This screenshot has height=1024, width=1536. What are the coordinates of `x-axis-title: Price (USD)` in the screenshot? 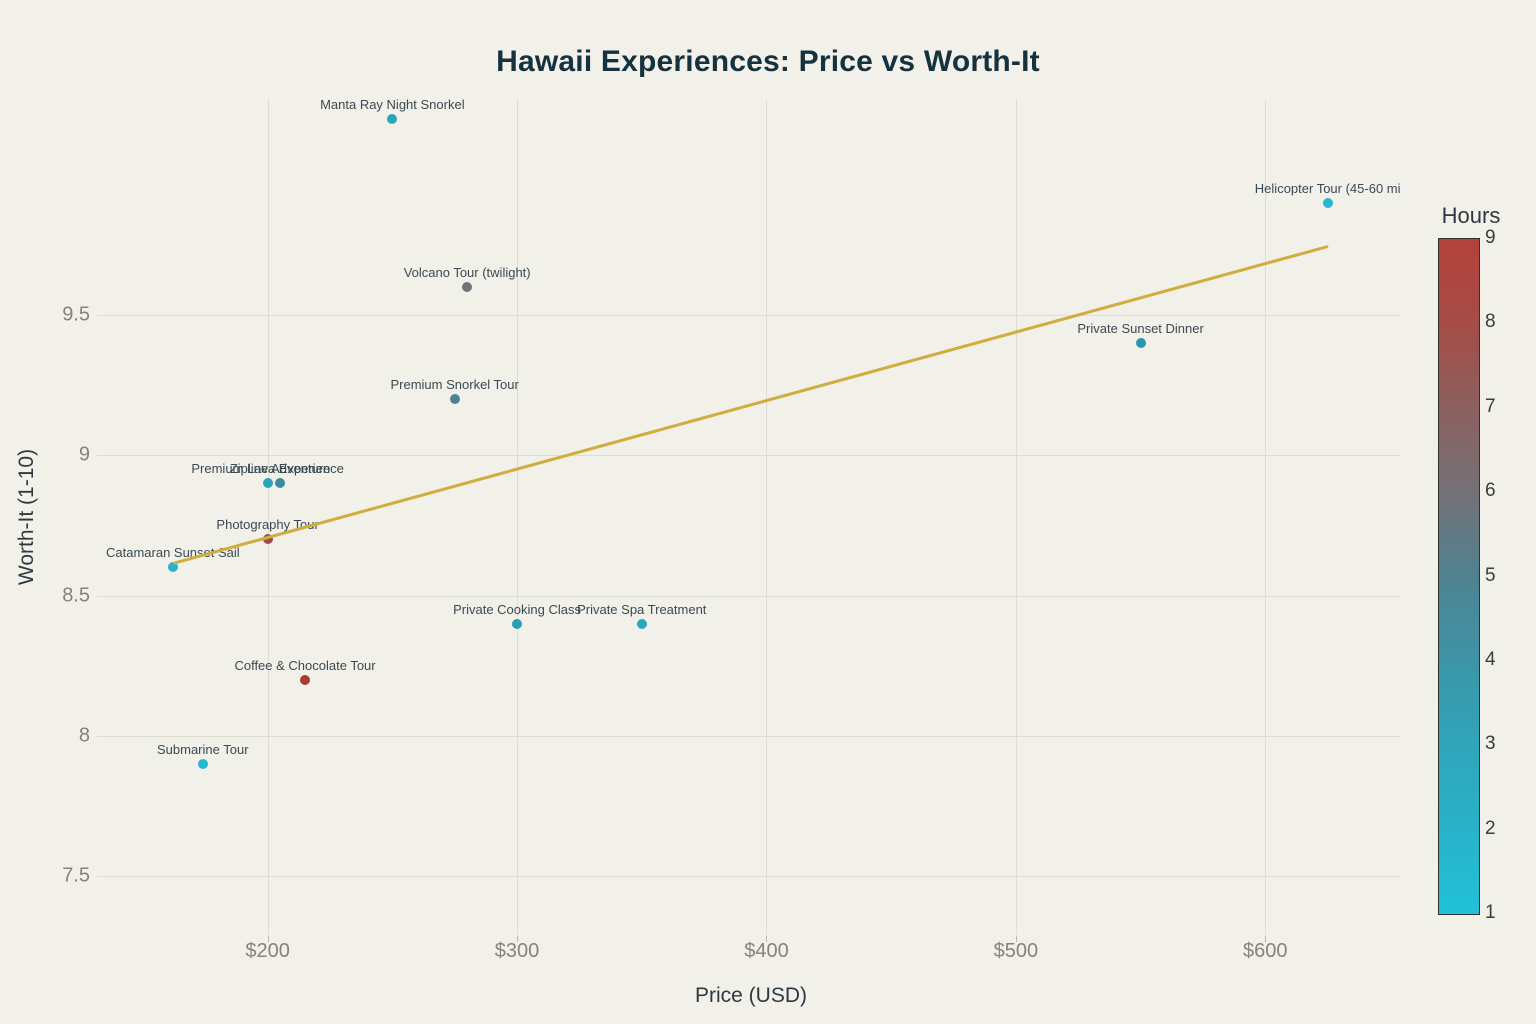 It's located at (751, 995).